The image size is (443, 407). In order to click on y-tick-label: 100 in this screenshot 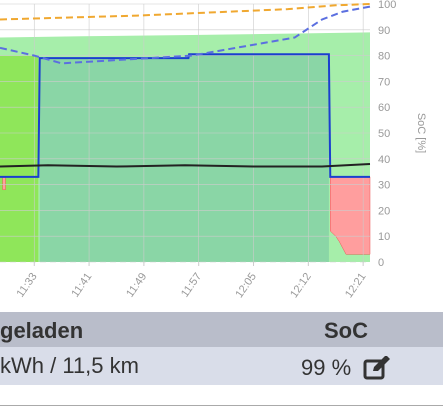, I will do `click(387, 5)`.